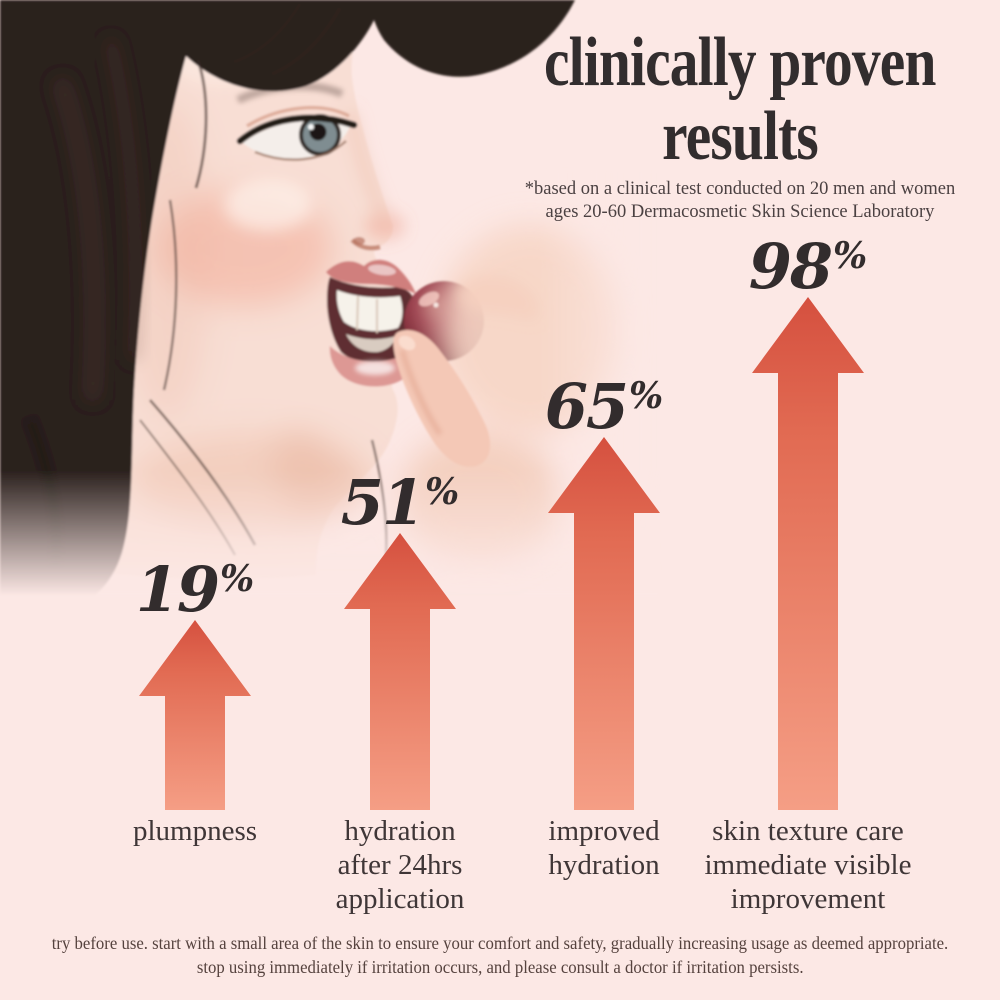  Describe the element at coordinates (297, 133) in the screenshot. I see `eye` at that location.